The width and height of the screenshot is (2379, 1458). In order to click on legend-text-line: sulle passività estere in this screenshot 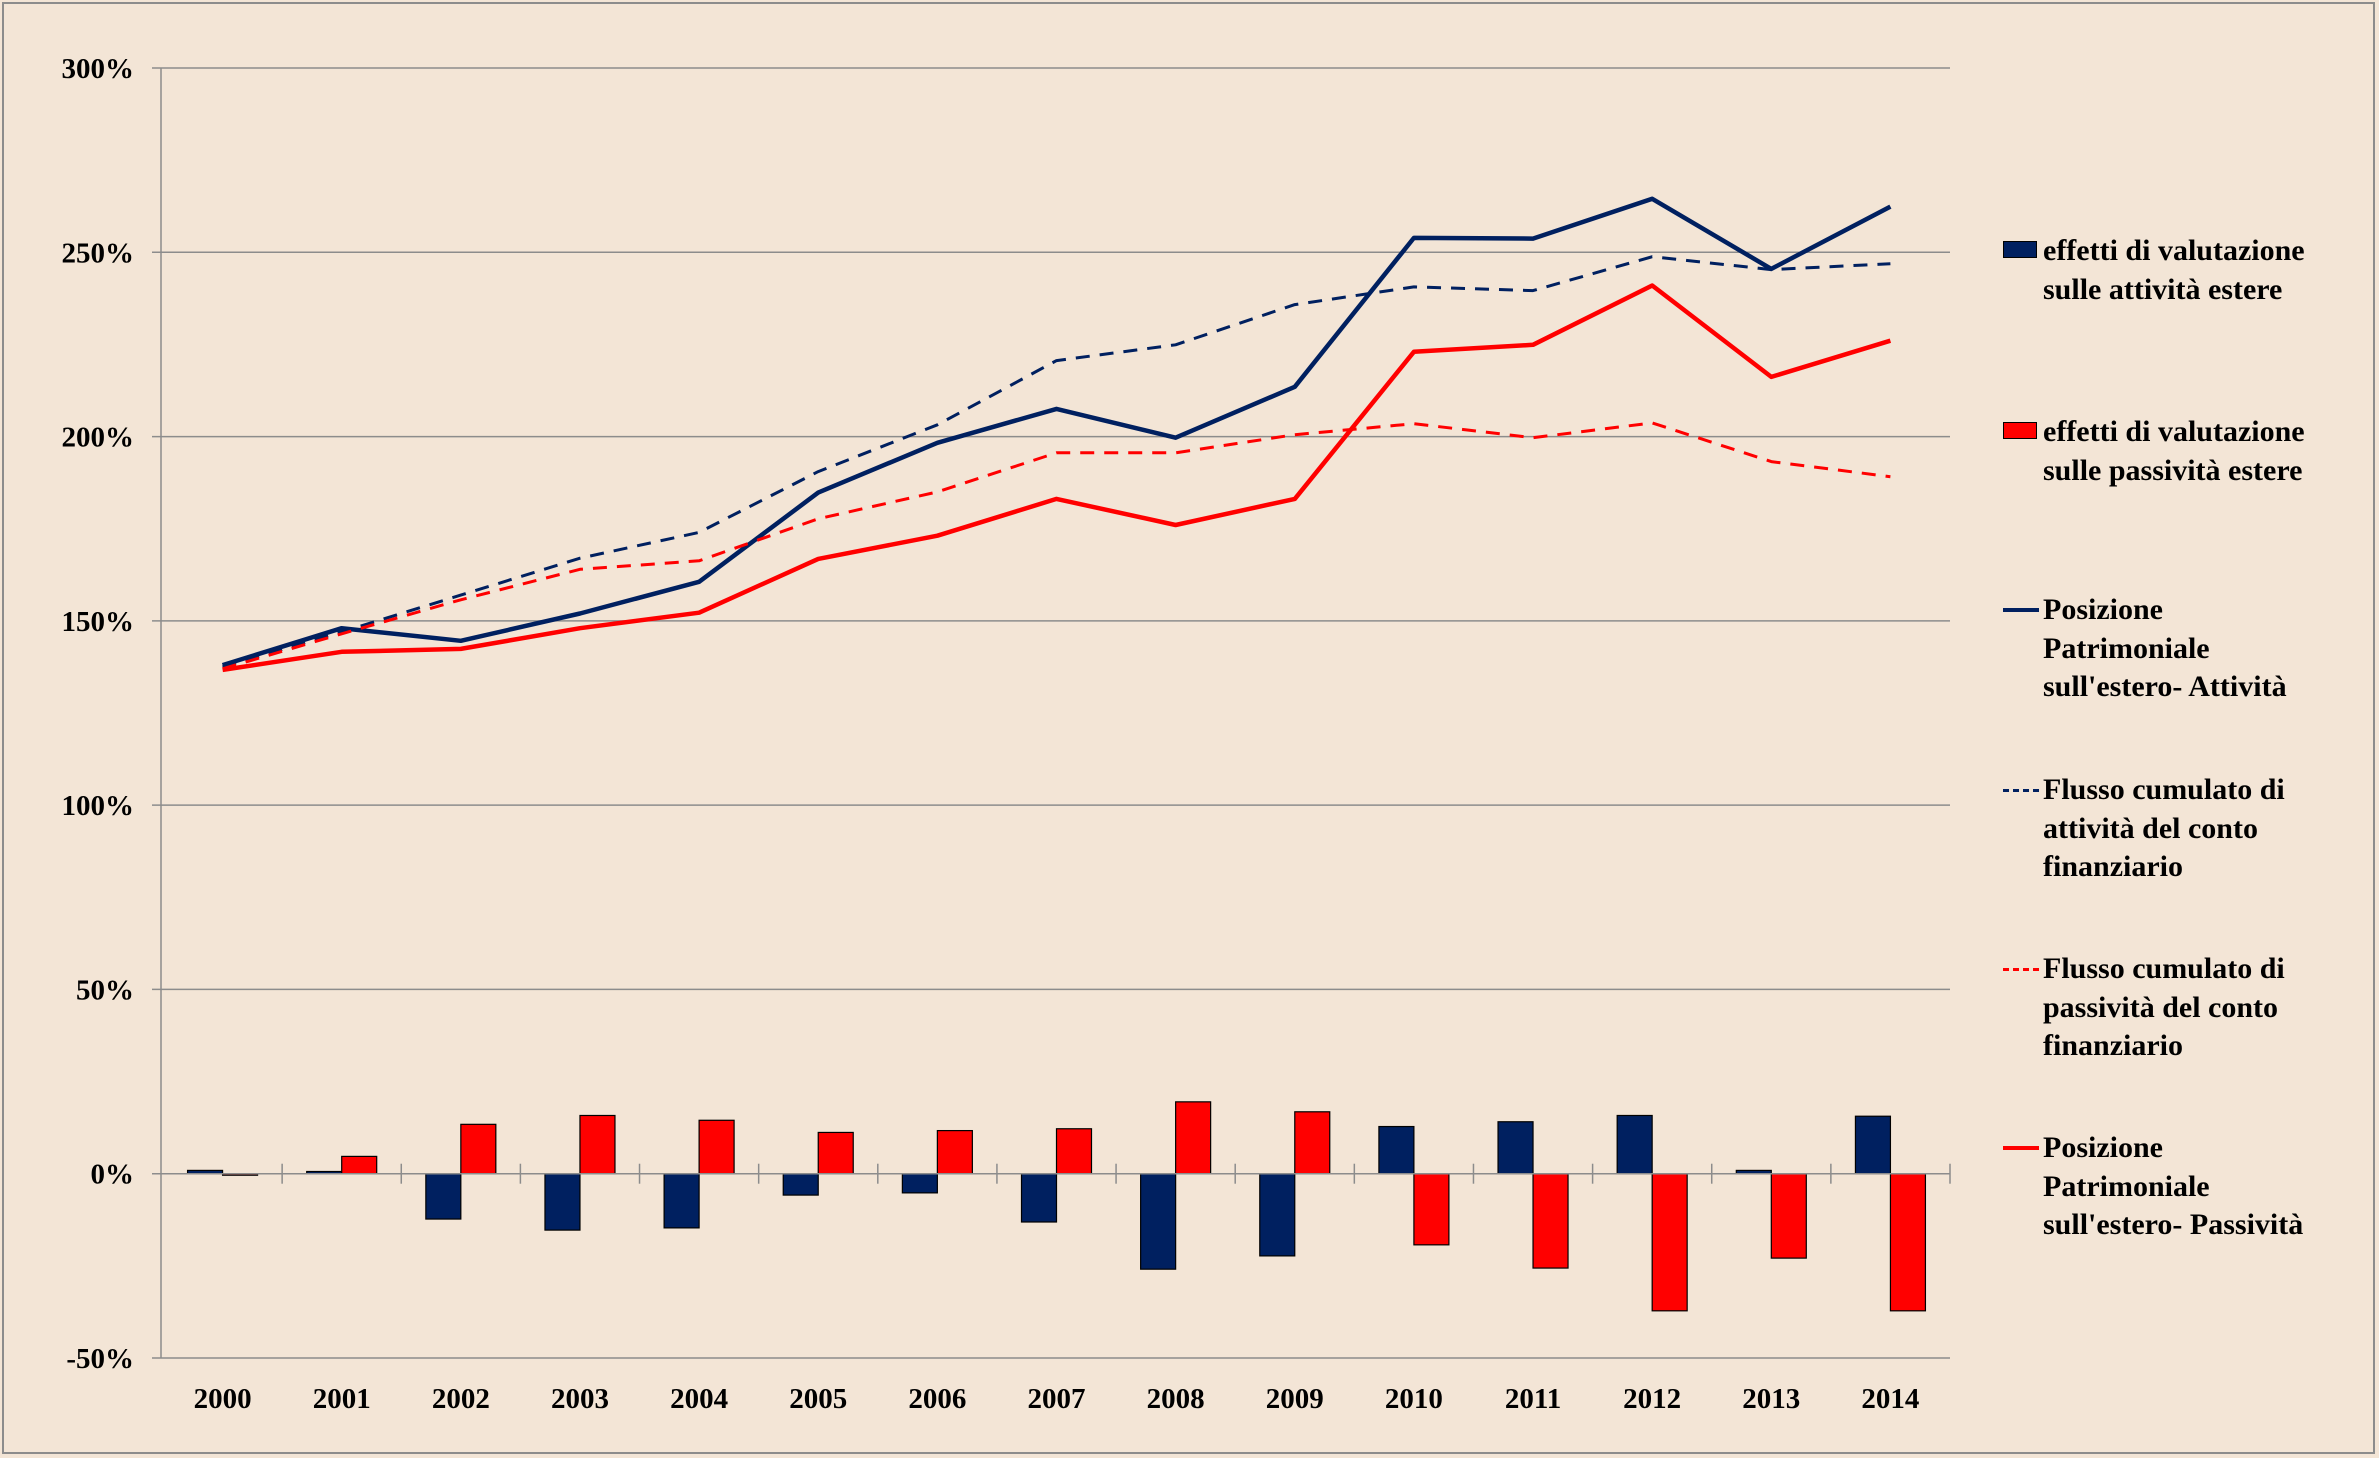, I will do `click(2173, 470)`.